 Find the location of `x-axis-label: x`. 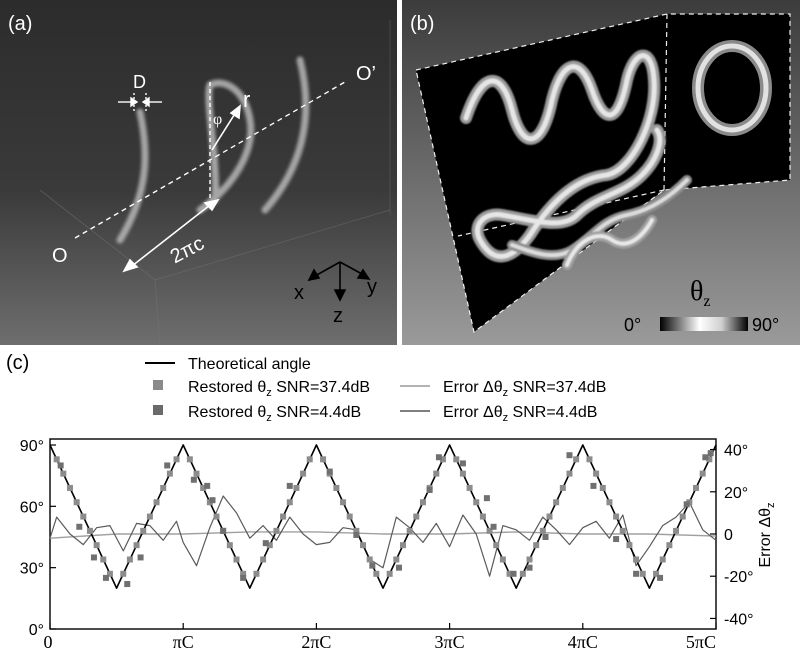

x-axis-label: x is located at coordinates (299, 293).